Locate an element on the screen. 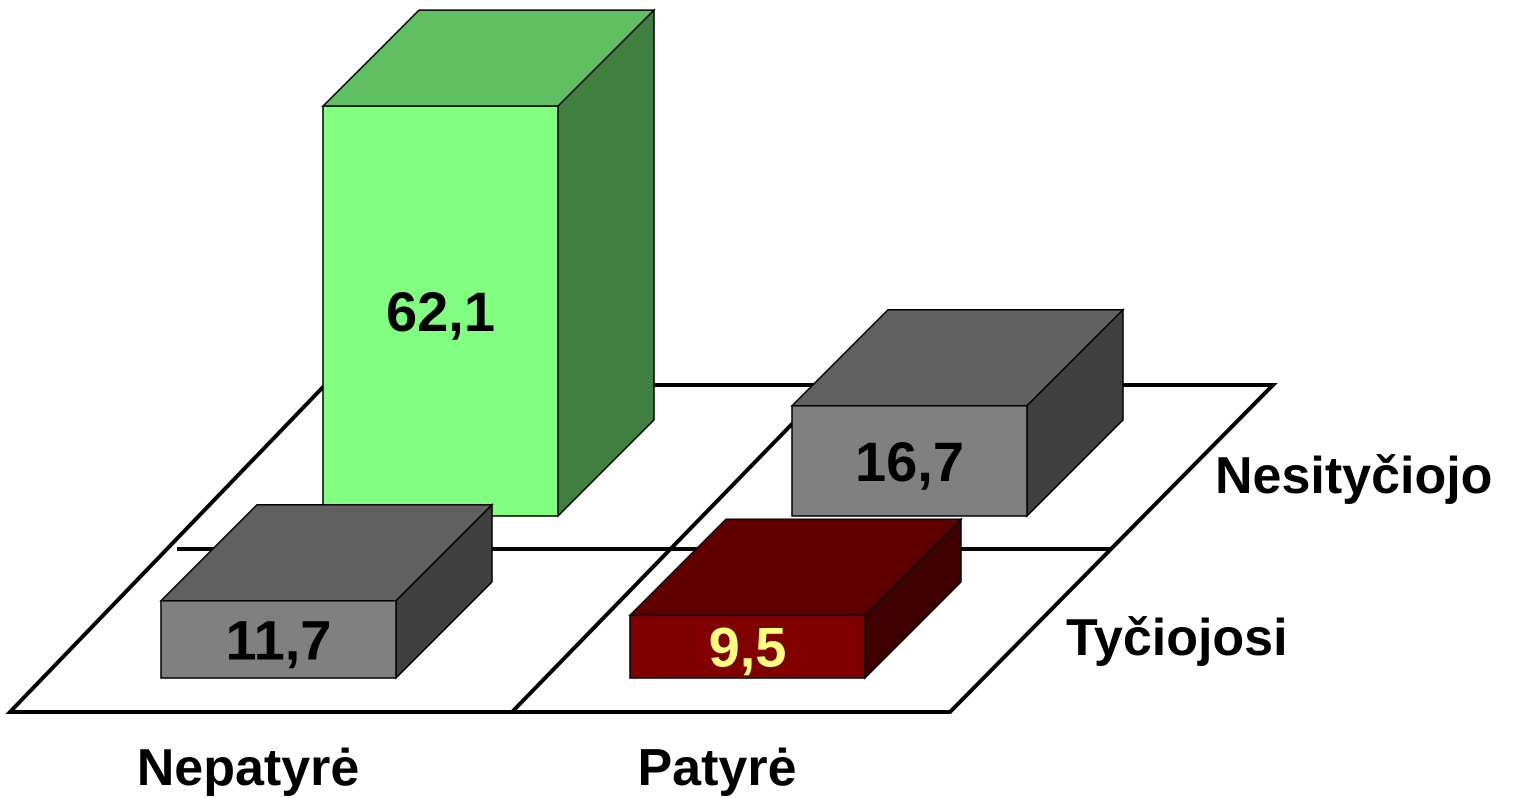  bar-patyr-nesityiojo-value-label: 16,7 is located at coordinates (909, 461).